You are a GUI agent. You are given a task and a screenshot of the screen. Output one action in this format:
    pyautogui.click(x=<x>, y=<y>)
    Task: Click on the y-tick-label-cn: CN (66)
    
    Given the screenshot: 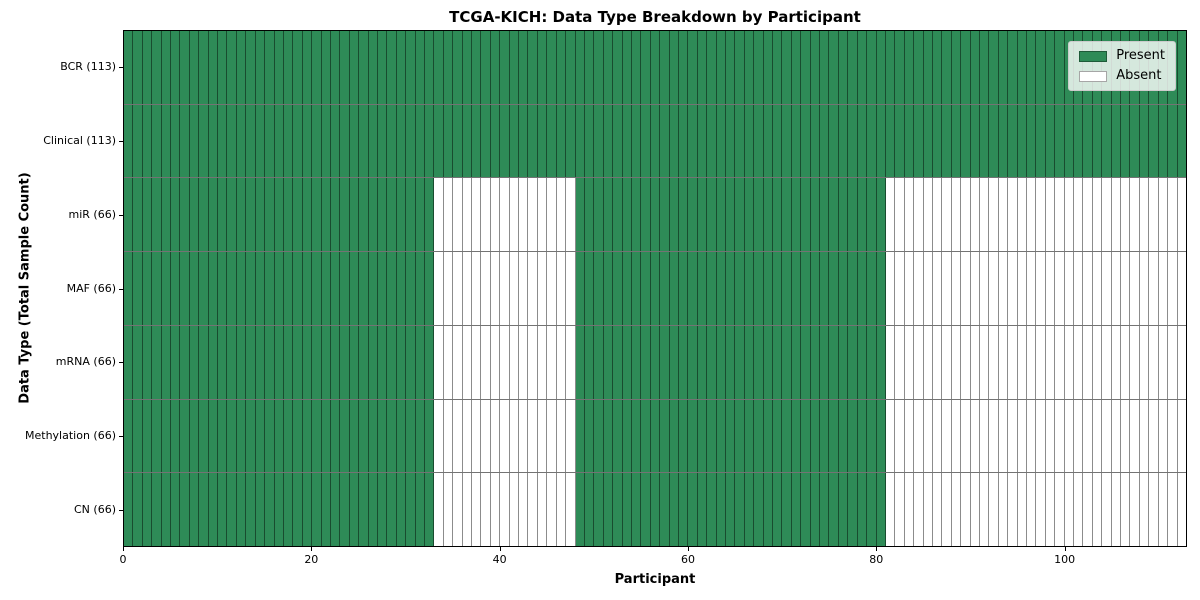 What is the action you would take?
    pyautogui.click(x=95, y=510)
    